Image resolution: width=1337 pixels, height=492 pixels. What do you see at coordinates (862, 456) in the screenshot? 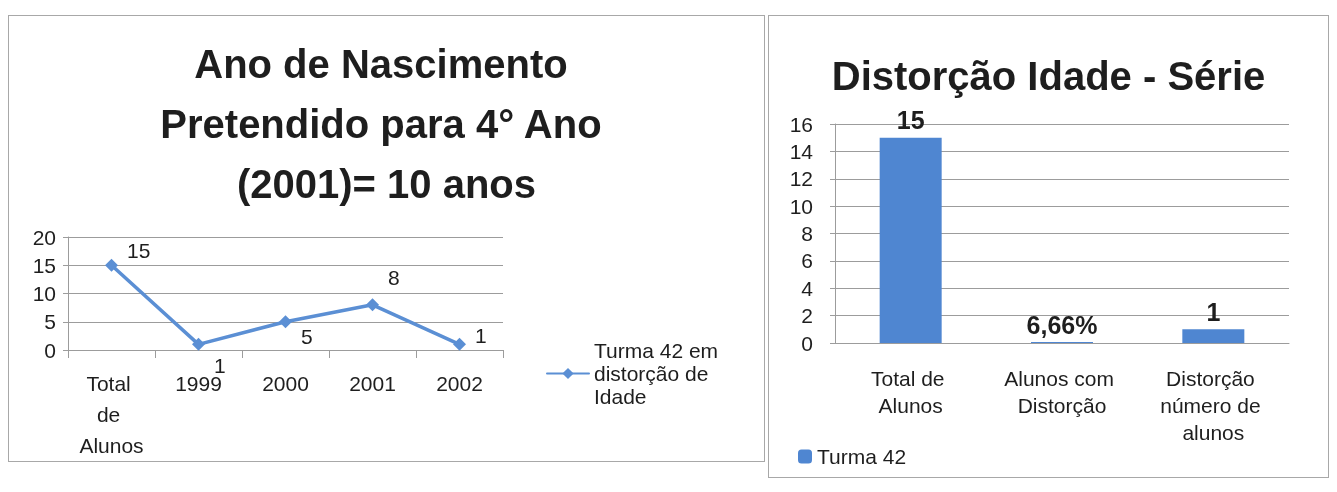
I see `legend-label: Turma 42` at bounding box center [862, 456].